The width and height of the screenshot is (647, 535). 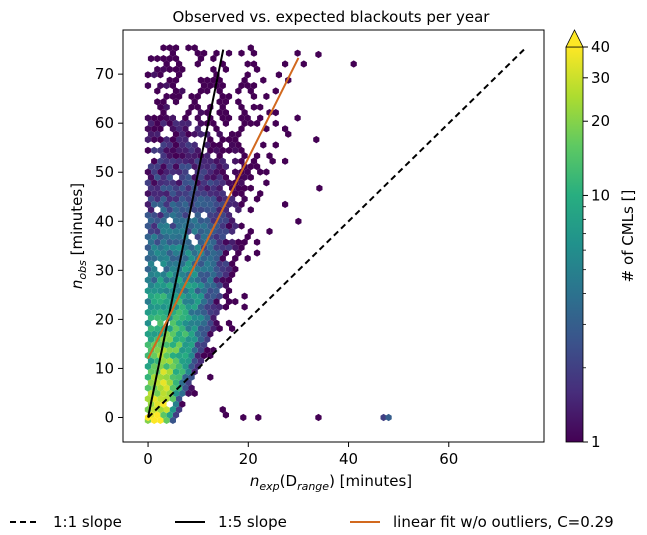 I want to click on y-tick-label: 0, so click(x=109, y=417).